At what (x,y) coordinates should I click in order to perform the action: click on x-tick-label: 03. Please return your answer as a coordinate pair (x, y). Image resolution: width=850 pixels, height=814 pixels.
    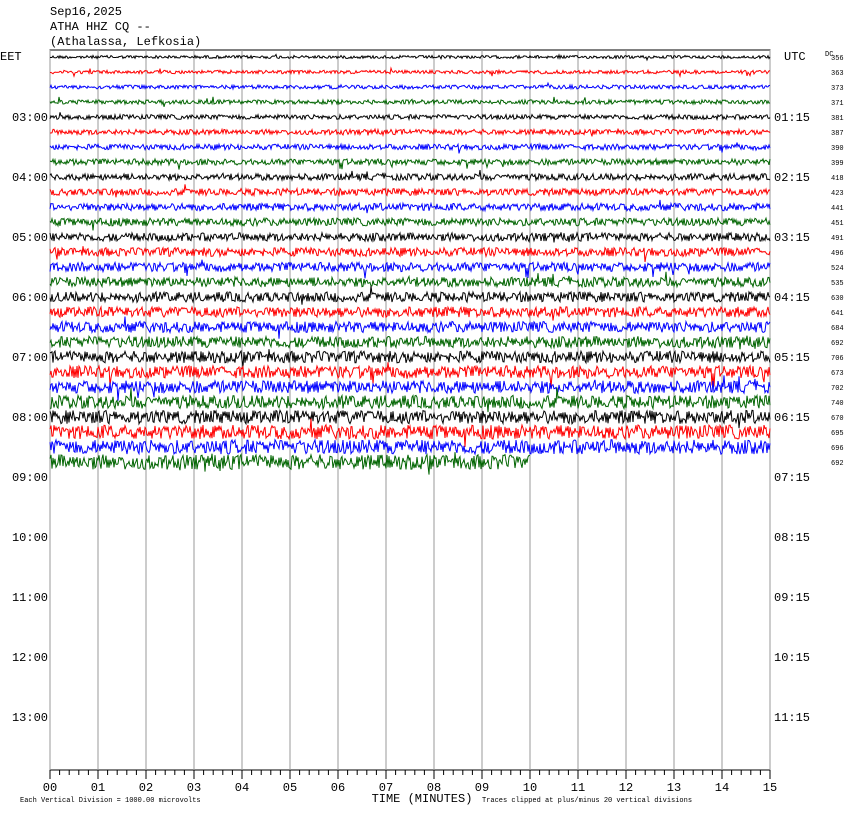
    Looking at the image, I should click on (194, 788).